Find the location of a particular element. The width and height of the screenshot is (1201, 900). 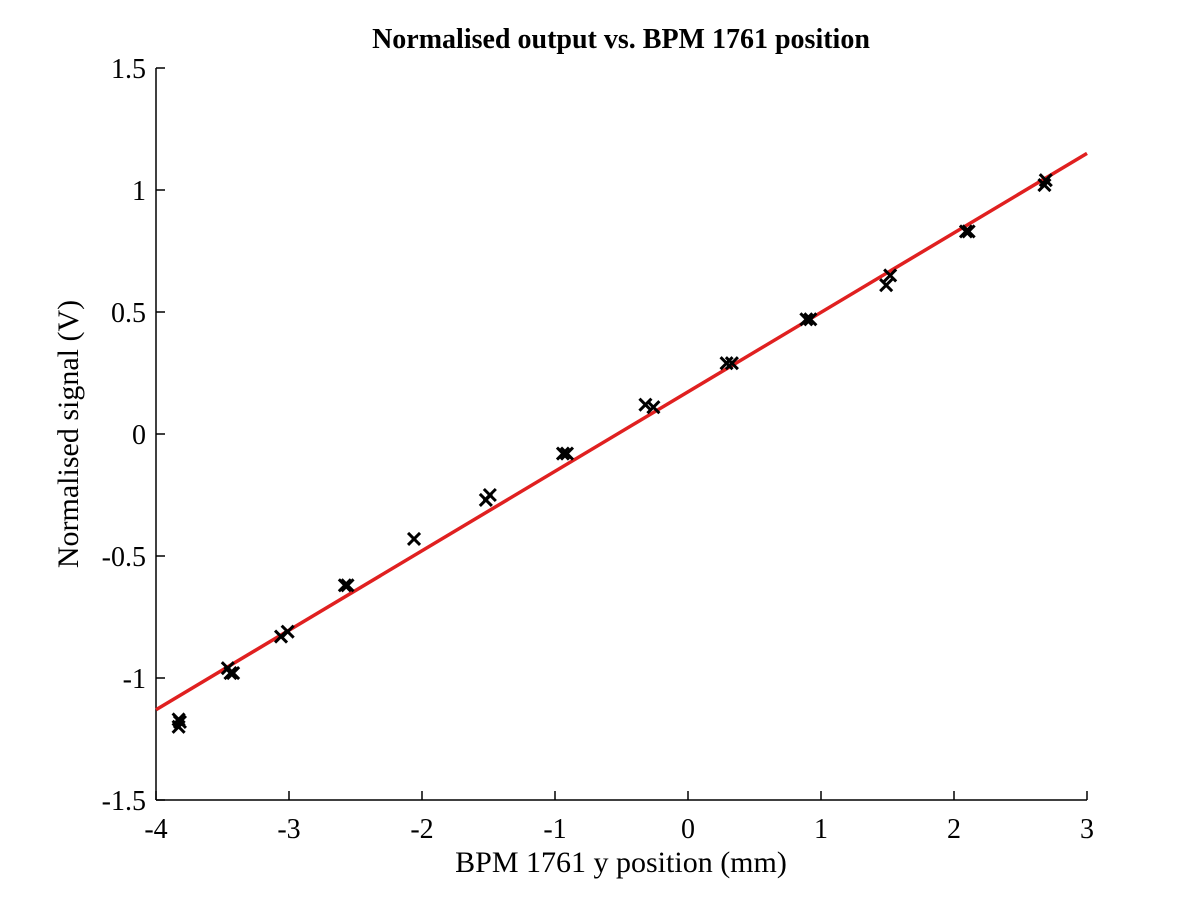

y-axis-label: Normalised signal (V) is located at coordinates (68, 434).